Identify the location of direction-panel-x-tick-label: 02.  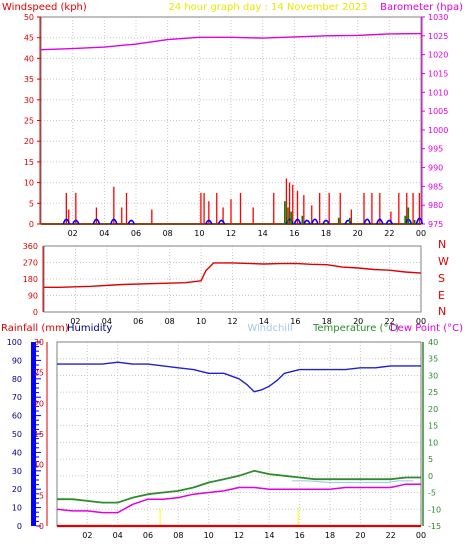
(75, 321).